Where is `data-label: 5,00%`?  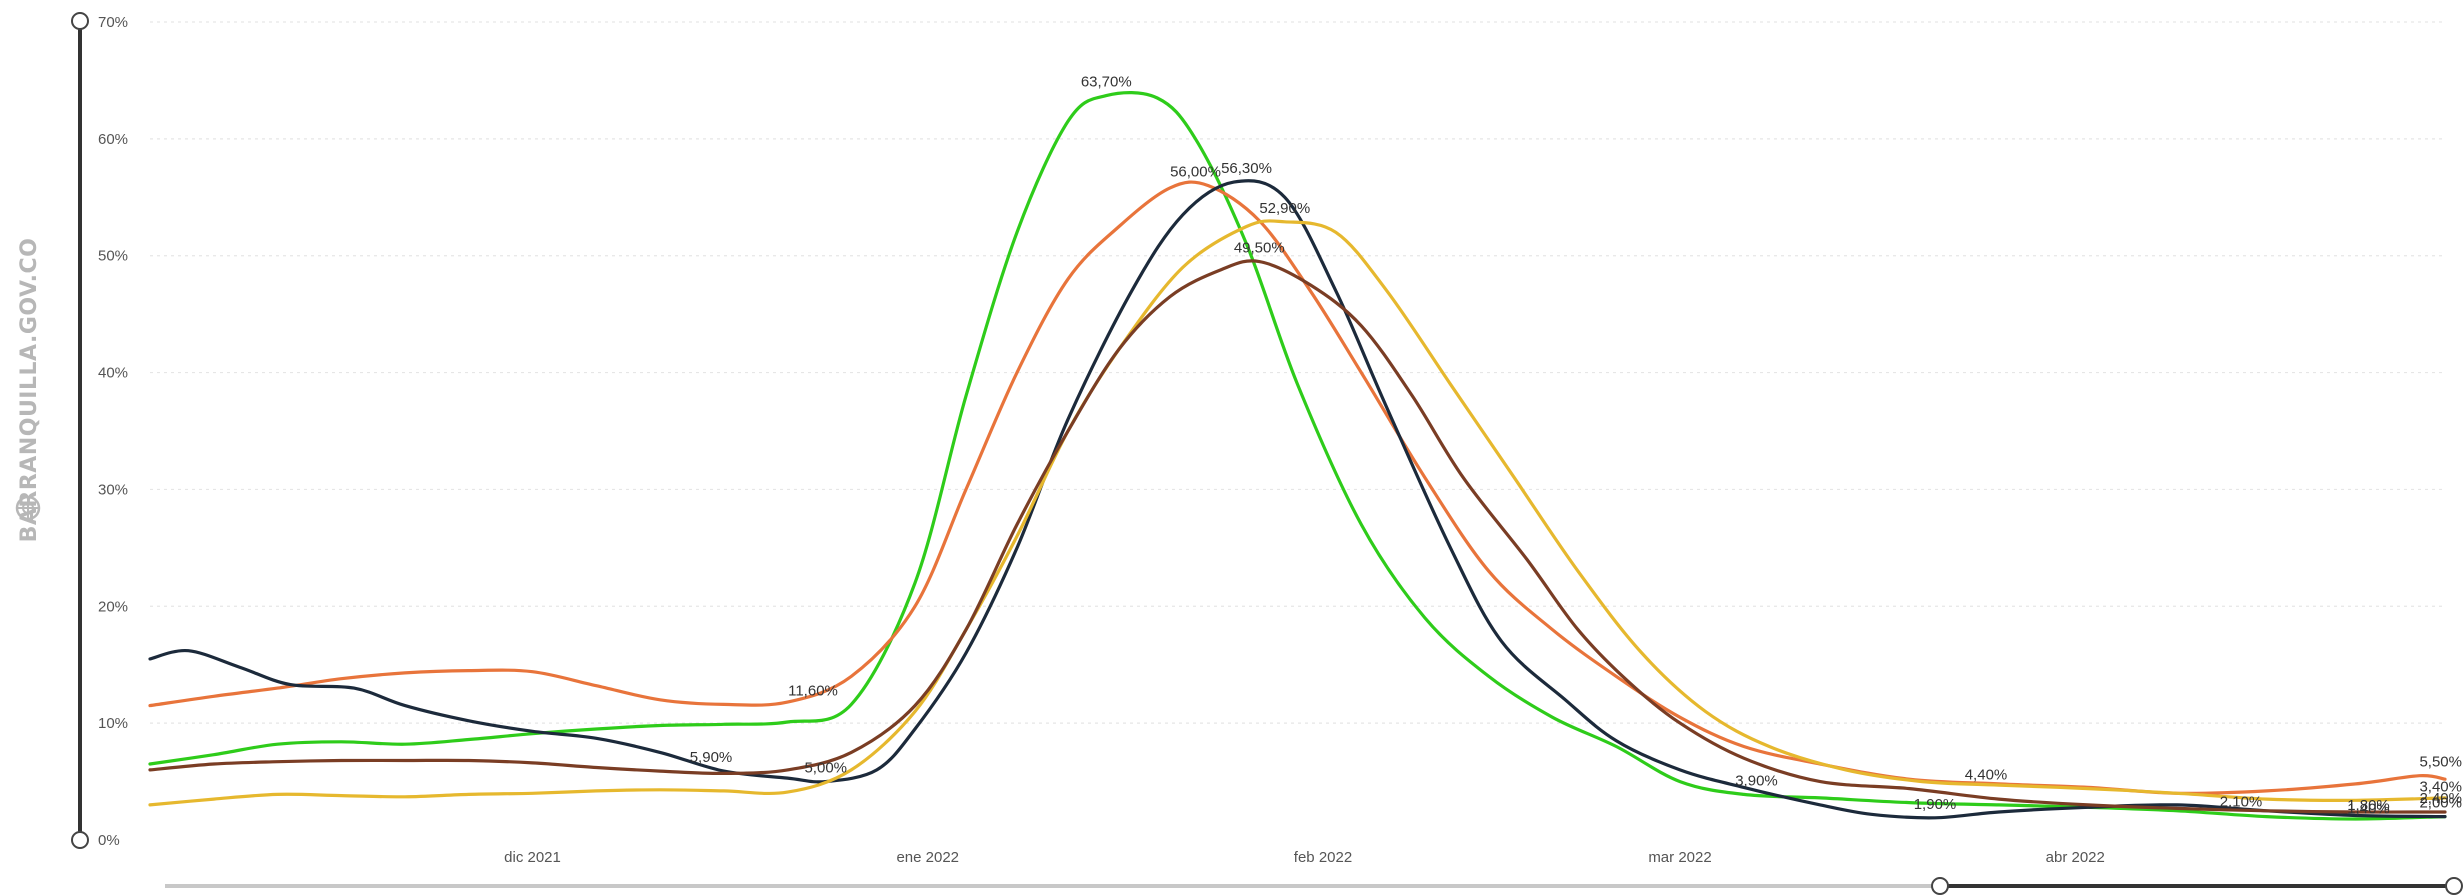 data-label: 5,00% is located at coordinates (825, 768).